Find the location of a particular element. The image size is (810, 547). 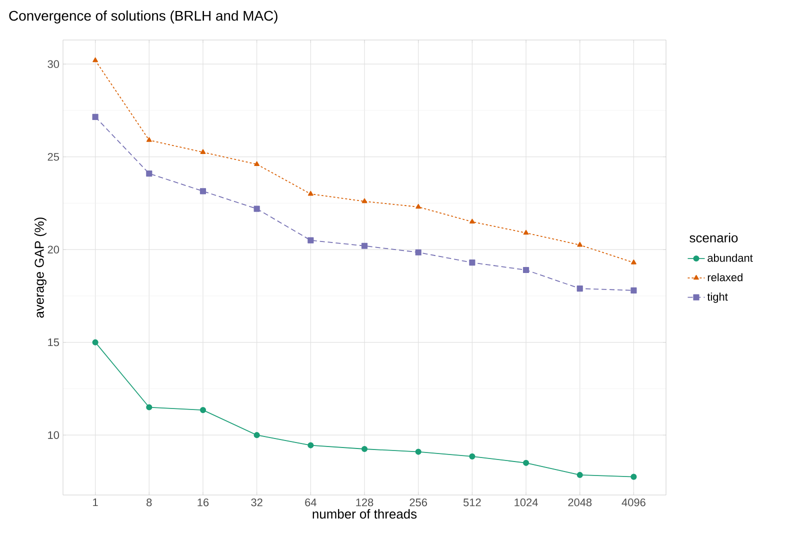

x-axis-title: number of threads is located at coordinates (364, 514).